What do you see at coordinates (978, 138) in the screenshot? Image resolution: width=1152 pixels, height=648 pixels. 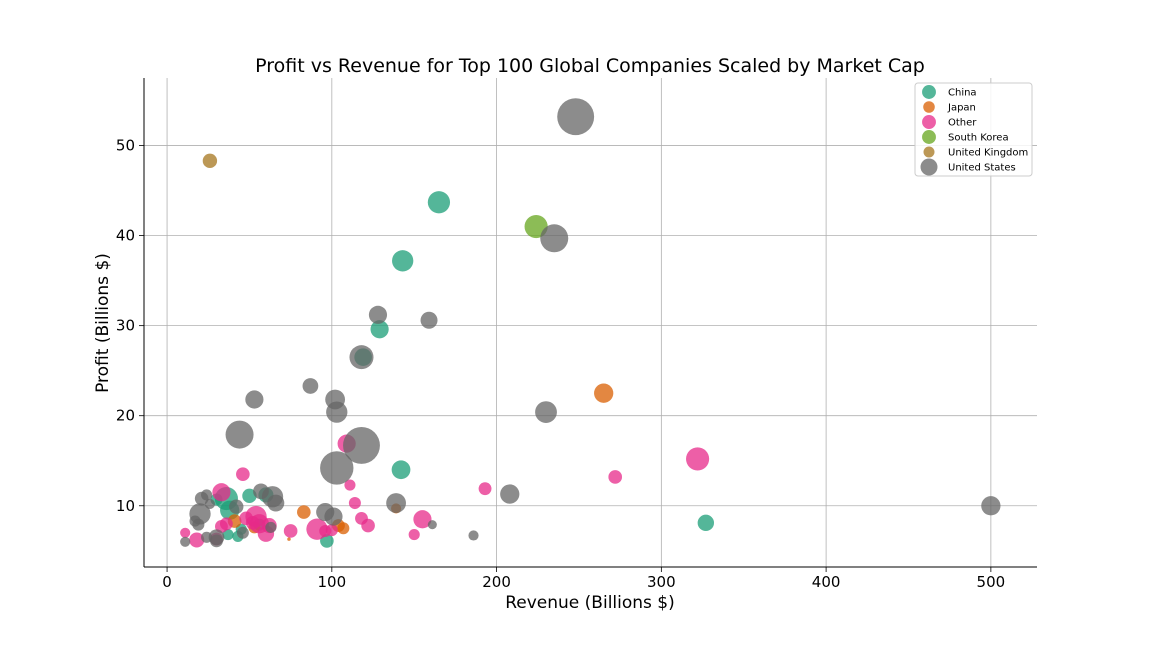 I see `legend-label: South Korea` at bounding box center [978, 138].